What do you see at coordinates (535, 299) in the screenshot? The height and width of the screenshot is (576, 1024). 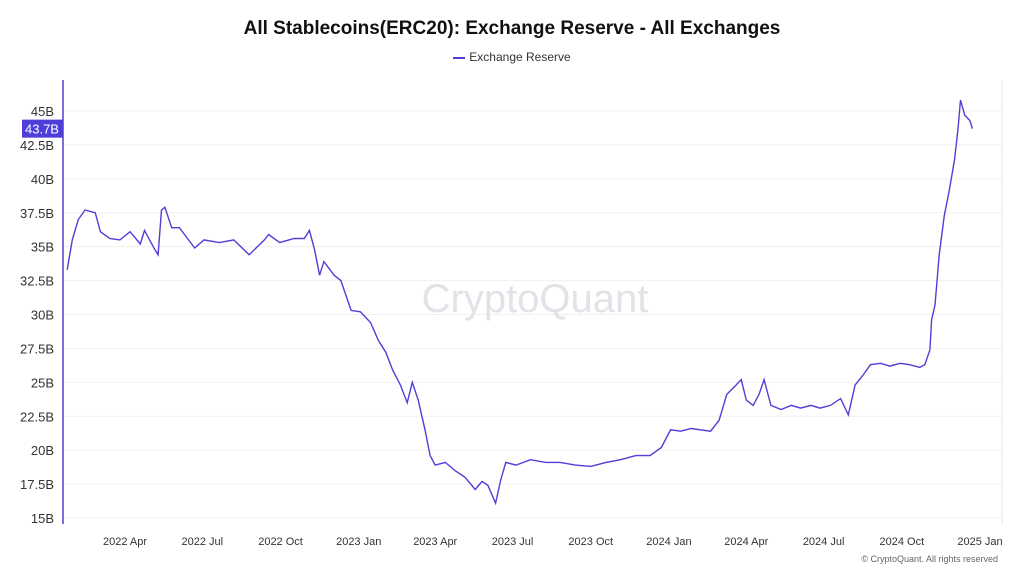 I see `watermark-logo: CryptoQuant` at bounding box center [535, 299].